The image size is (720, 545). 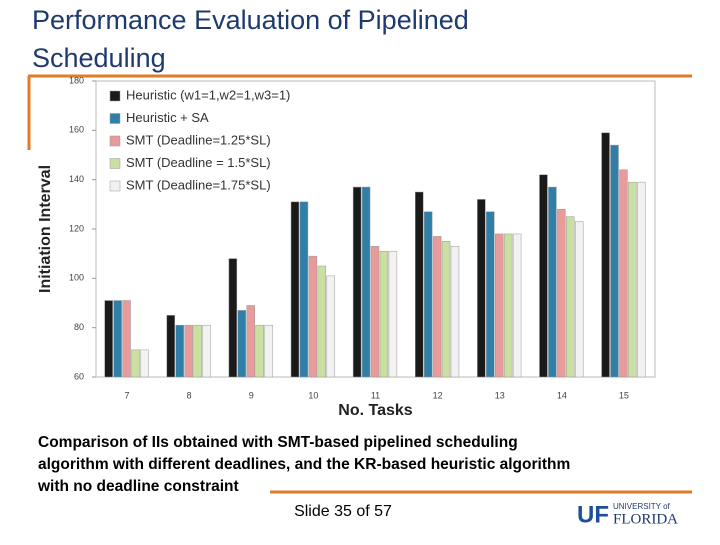 What do you see at coordinates (198, 162) in the screenshot?
I see `legend-label: SMT (Deadline = 1.5*SL)` at bounding box center [198, 162].